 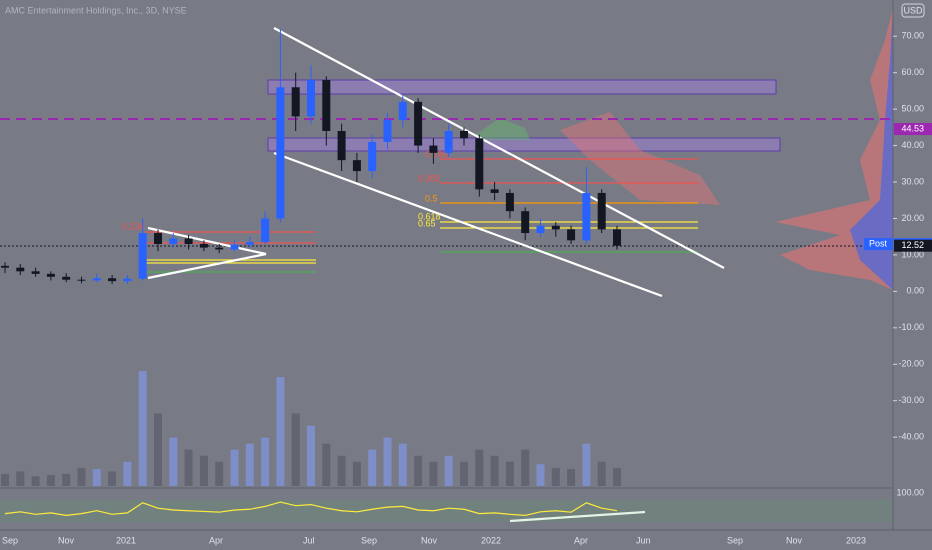 I want to click on demand-zone, so click(x=524, y=144).